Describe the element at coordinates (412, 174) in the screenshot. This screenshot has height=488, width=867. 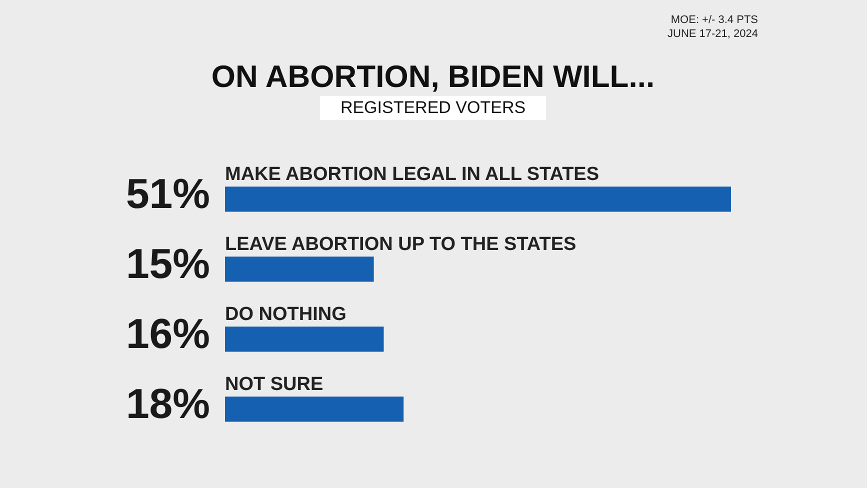
I see `y-tick-label: MAKE ABORTION LEGAL IN ALL STATES` at that location.